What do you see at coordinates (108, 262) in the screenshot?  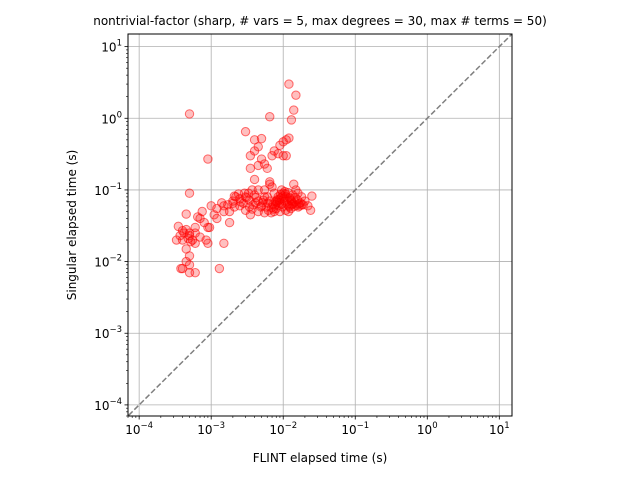 I see `y-tick-label: 10⁻²` at bounding box center [108, 262].